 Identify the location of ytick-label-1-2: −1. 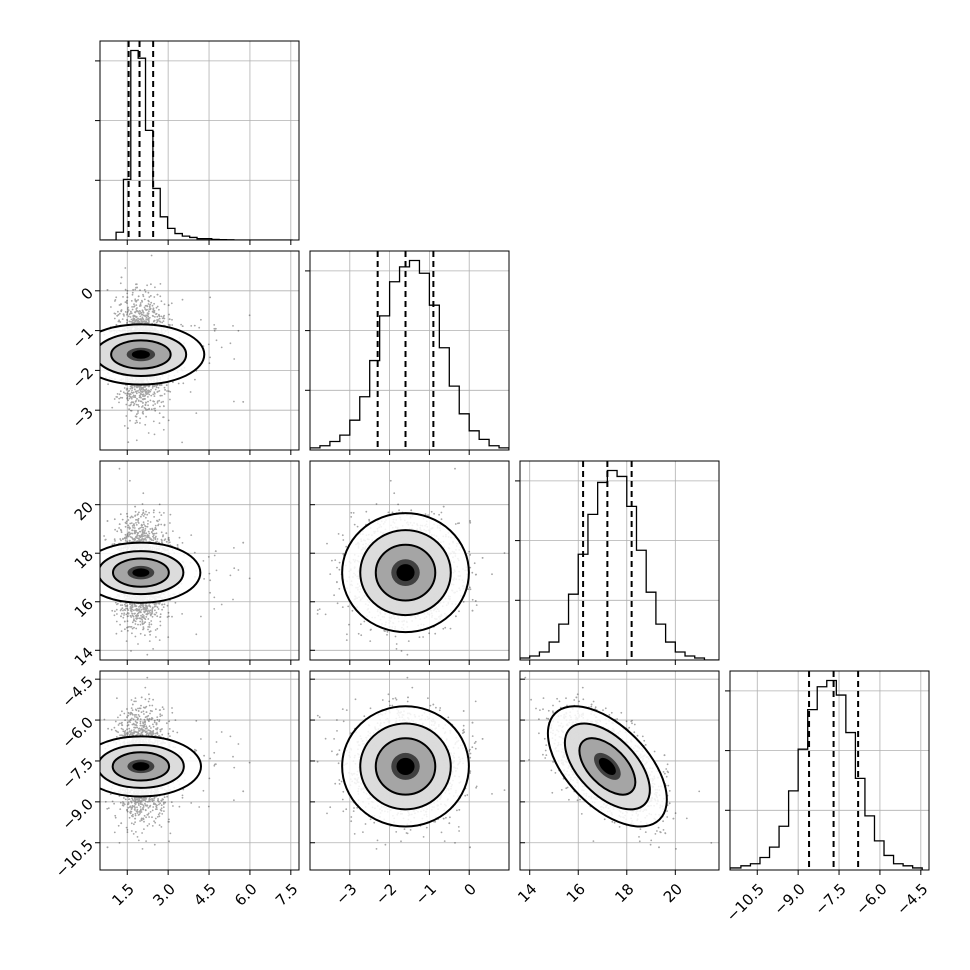
(83, 338).